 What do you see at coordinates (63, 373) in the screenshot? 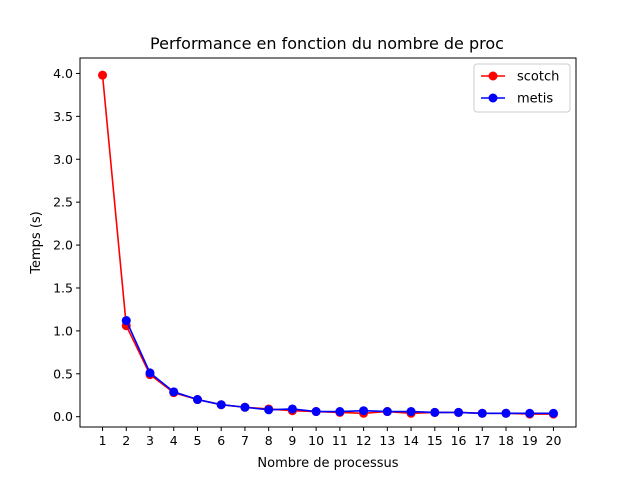
I see `y-tick-label: 0.5` at bounding box center [63, 373].